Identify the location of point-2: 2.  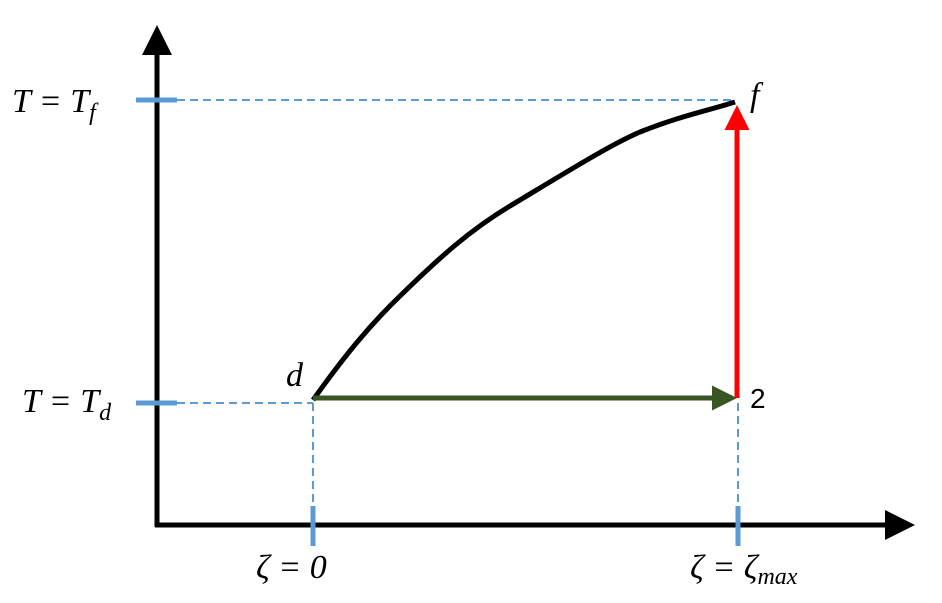
(758, 398).